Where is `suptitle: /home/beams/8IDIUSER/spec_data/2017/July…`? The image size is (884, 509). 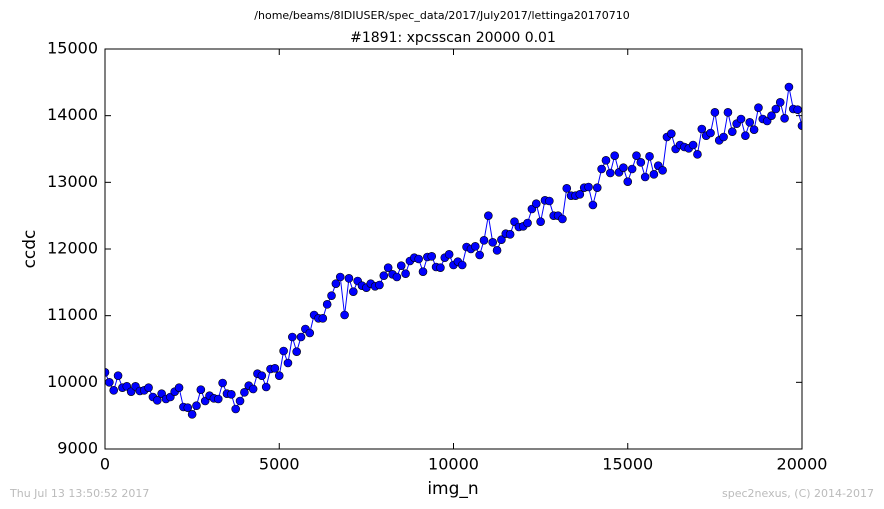 suptitle: /home/beams/8IDIUSER/spec_data/2017/July… is located at coordinates (441, 15).